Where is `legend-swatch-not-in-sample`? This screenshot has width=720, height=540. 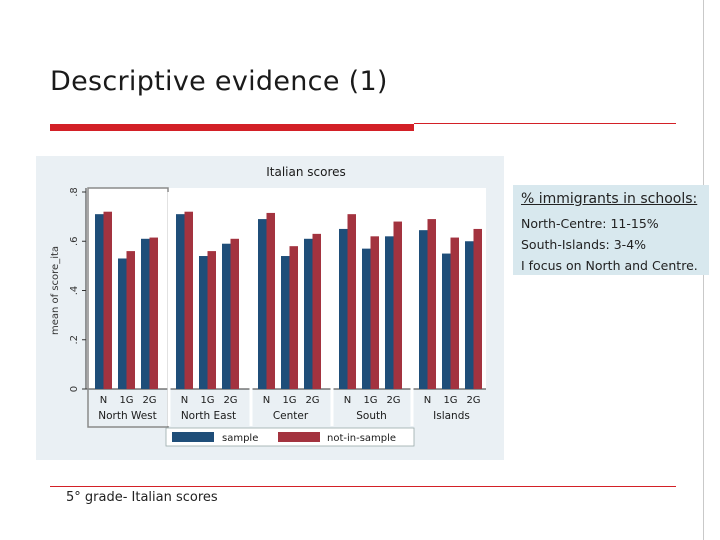 legend-swatch-not-in-sample is located at coordinates (299, 437).